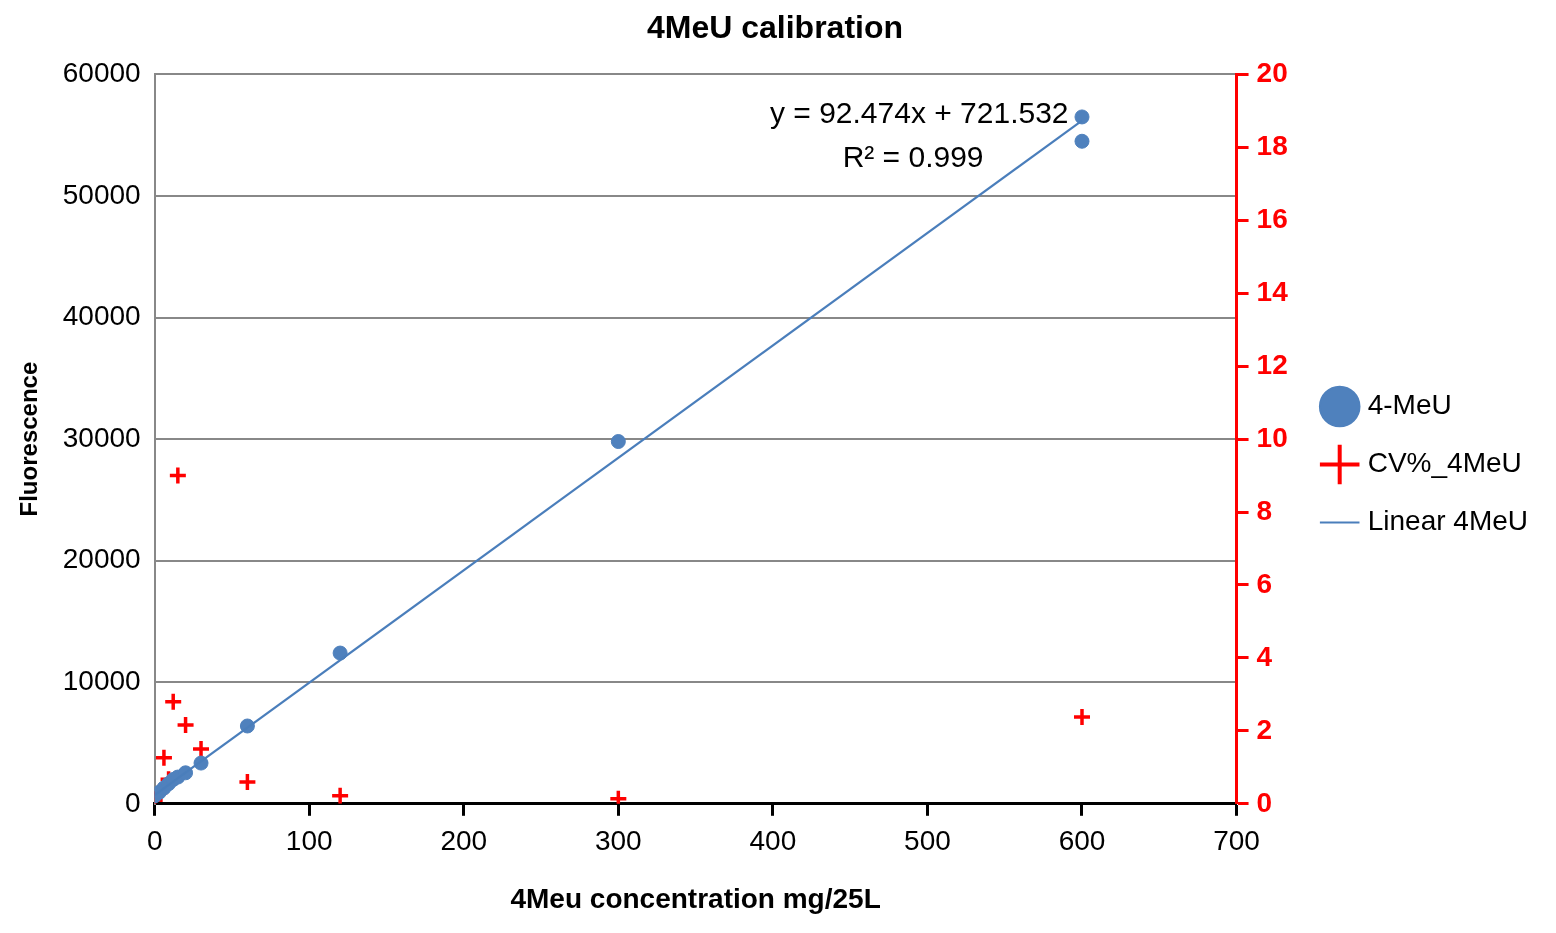 This screenshot has height=933, width=1556. I want to click on x-tick-label: 500, so click(927, 841).